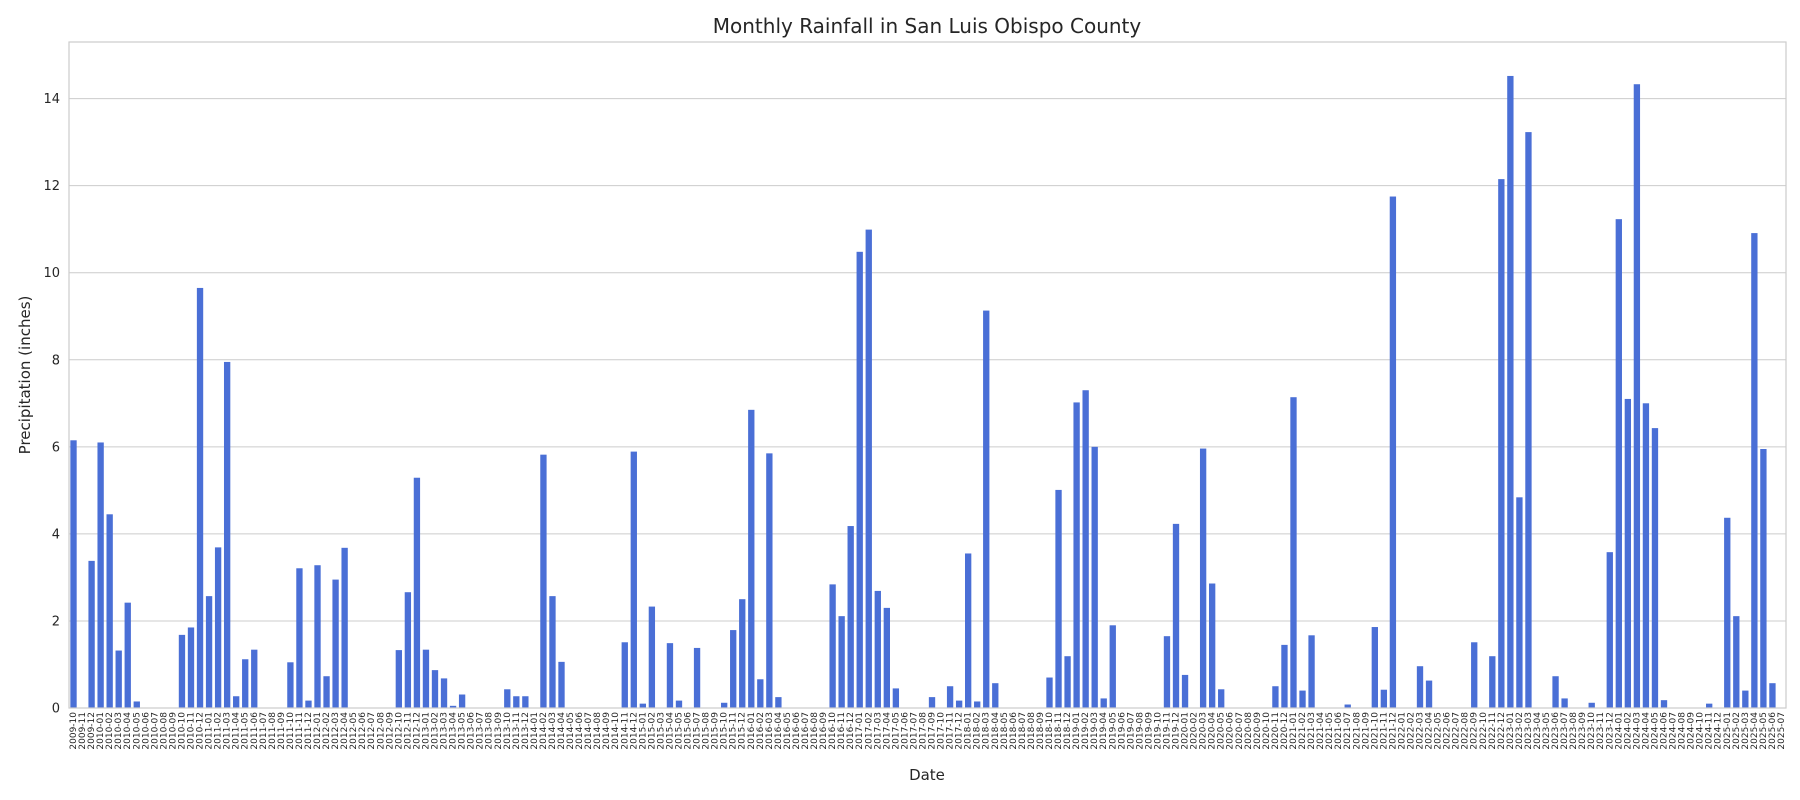 Image resolution: width=1800 pixels, height=800 pixels. What do you see at coordinates (1041, 731) in the screenshot?
I see `x-tick-label: 2018-09` at bounding box center [1041, 731].